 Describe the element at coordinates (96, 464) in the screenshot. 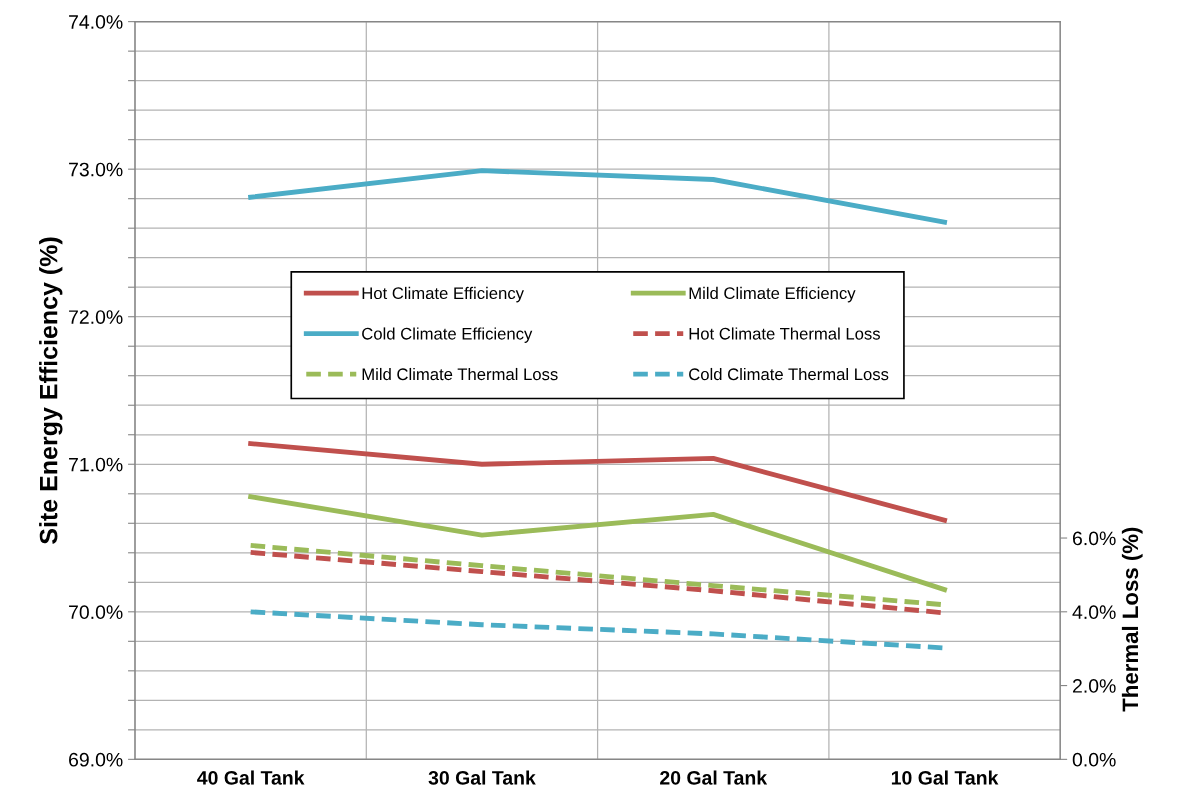

I see `y-tick-label: 71.0%` at that location.